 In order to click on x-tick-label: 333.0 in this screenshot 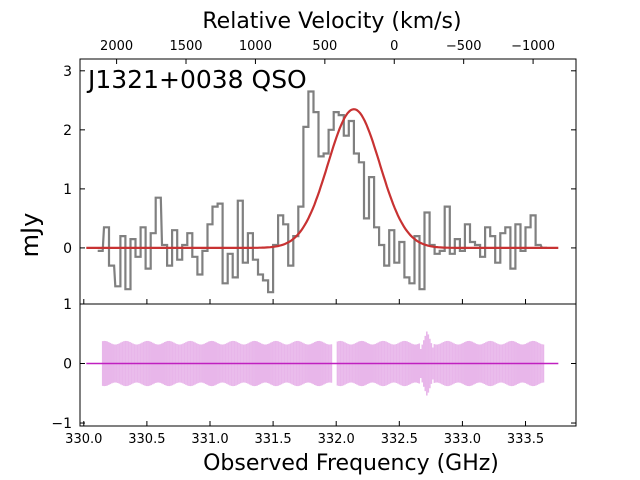, I will do `click(462, 439)`.